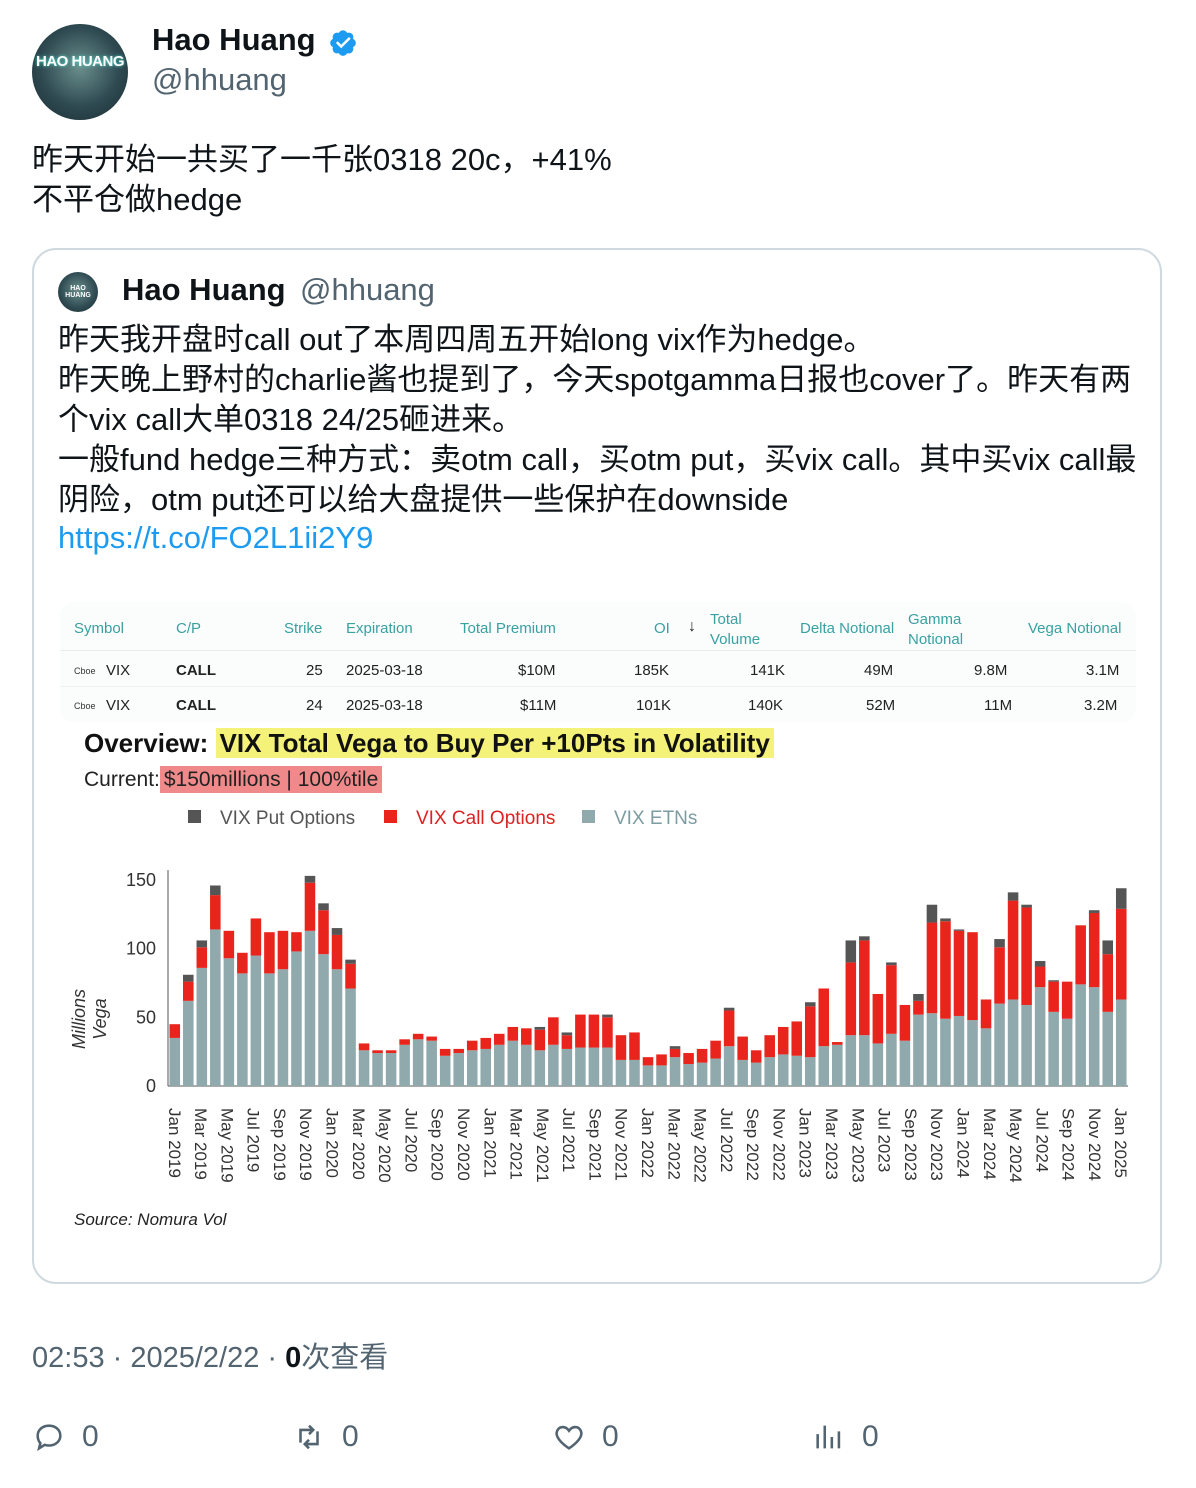  What do you see at coordinates (588, 816) in the screenshot?
I see `legend-swatch-etn` at bounding box center [588, 816].